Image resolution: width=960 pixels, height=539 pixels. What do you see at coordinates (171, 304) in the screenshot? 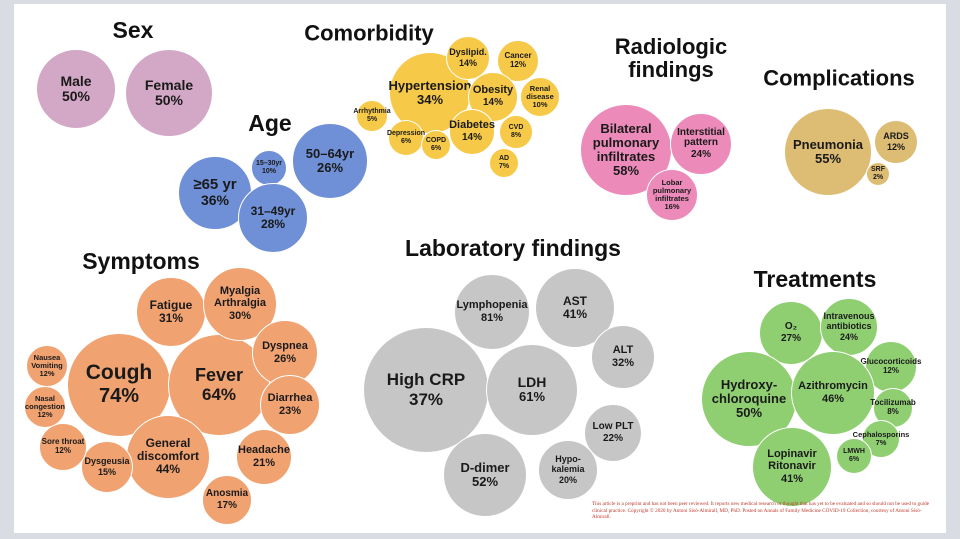
I see `symptoms-bubble-label: Fatigue` at bounding box center [171, 304].